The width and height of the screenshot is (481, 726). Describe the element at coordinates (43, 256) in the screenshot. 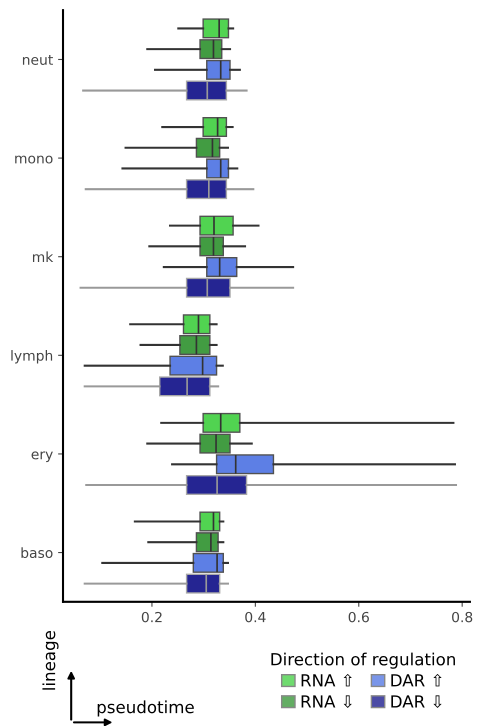

I see `y-tick-label: mk` at that location.